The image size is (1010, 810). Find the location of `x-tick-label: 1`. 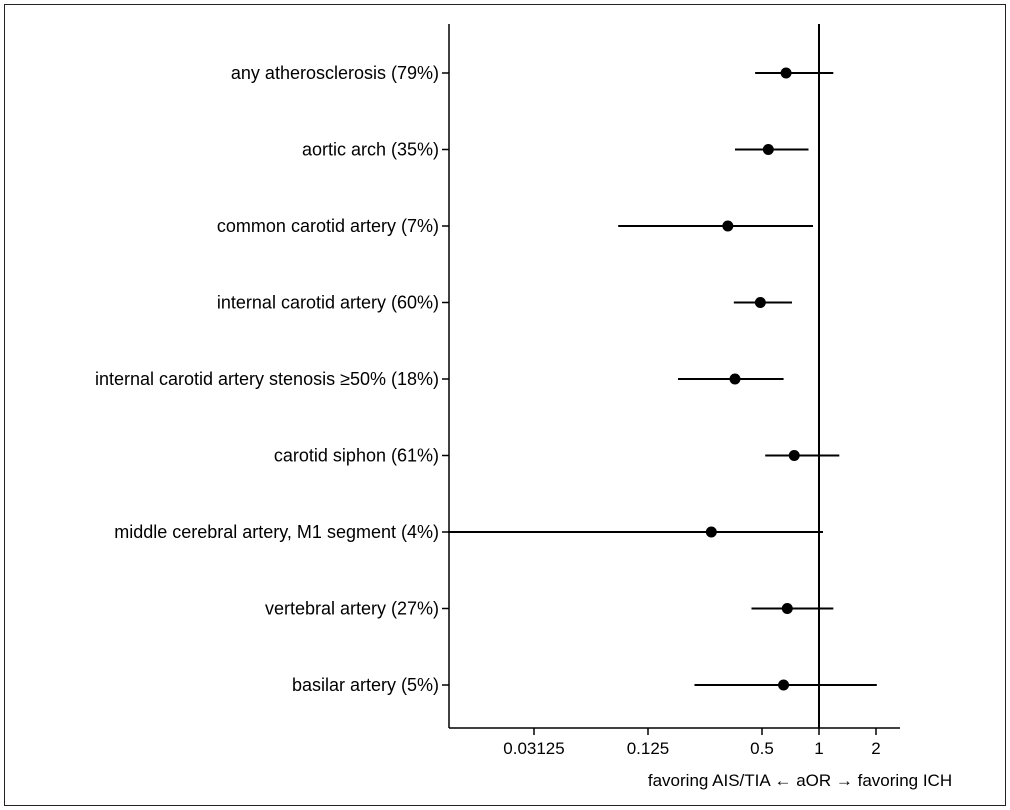

x-tick-label: 1 is located at coordinates (818, 748).